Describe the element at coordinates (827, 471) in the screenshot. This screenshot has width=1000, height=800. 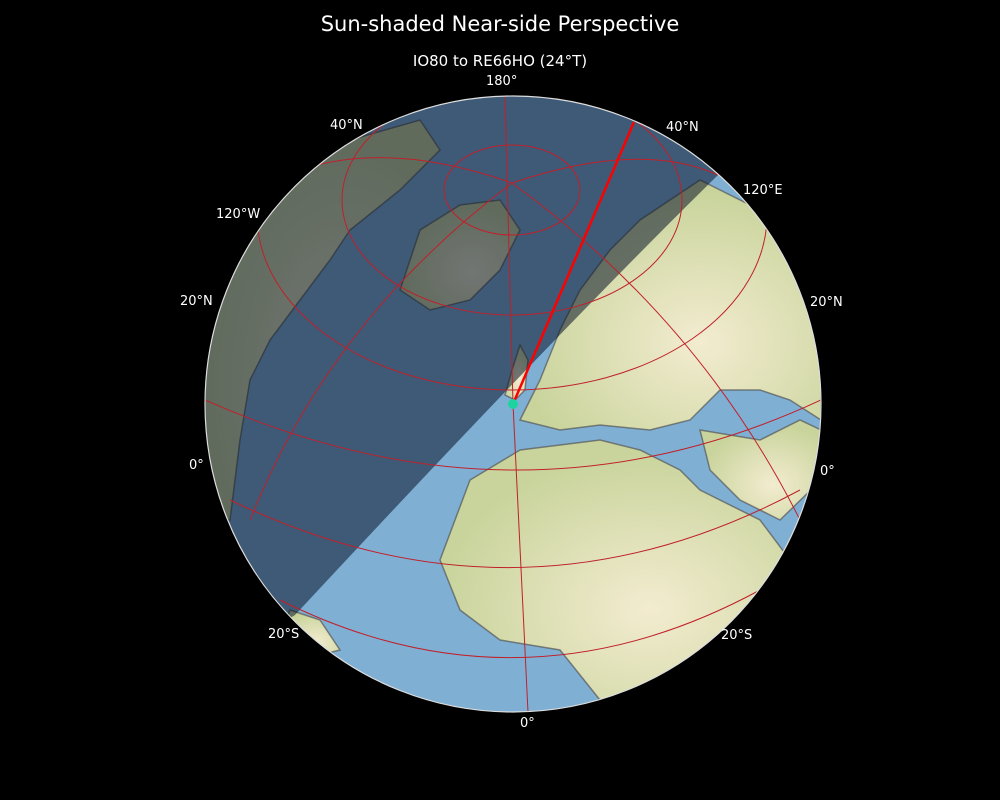
I see `label-eq-right: 0°` at that location.